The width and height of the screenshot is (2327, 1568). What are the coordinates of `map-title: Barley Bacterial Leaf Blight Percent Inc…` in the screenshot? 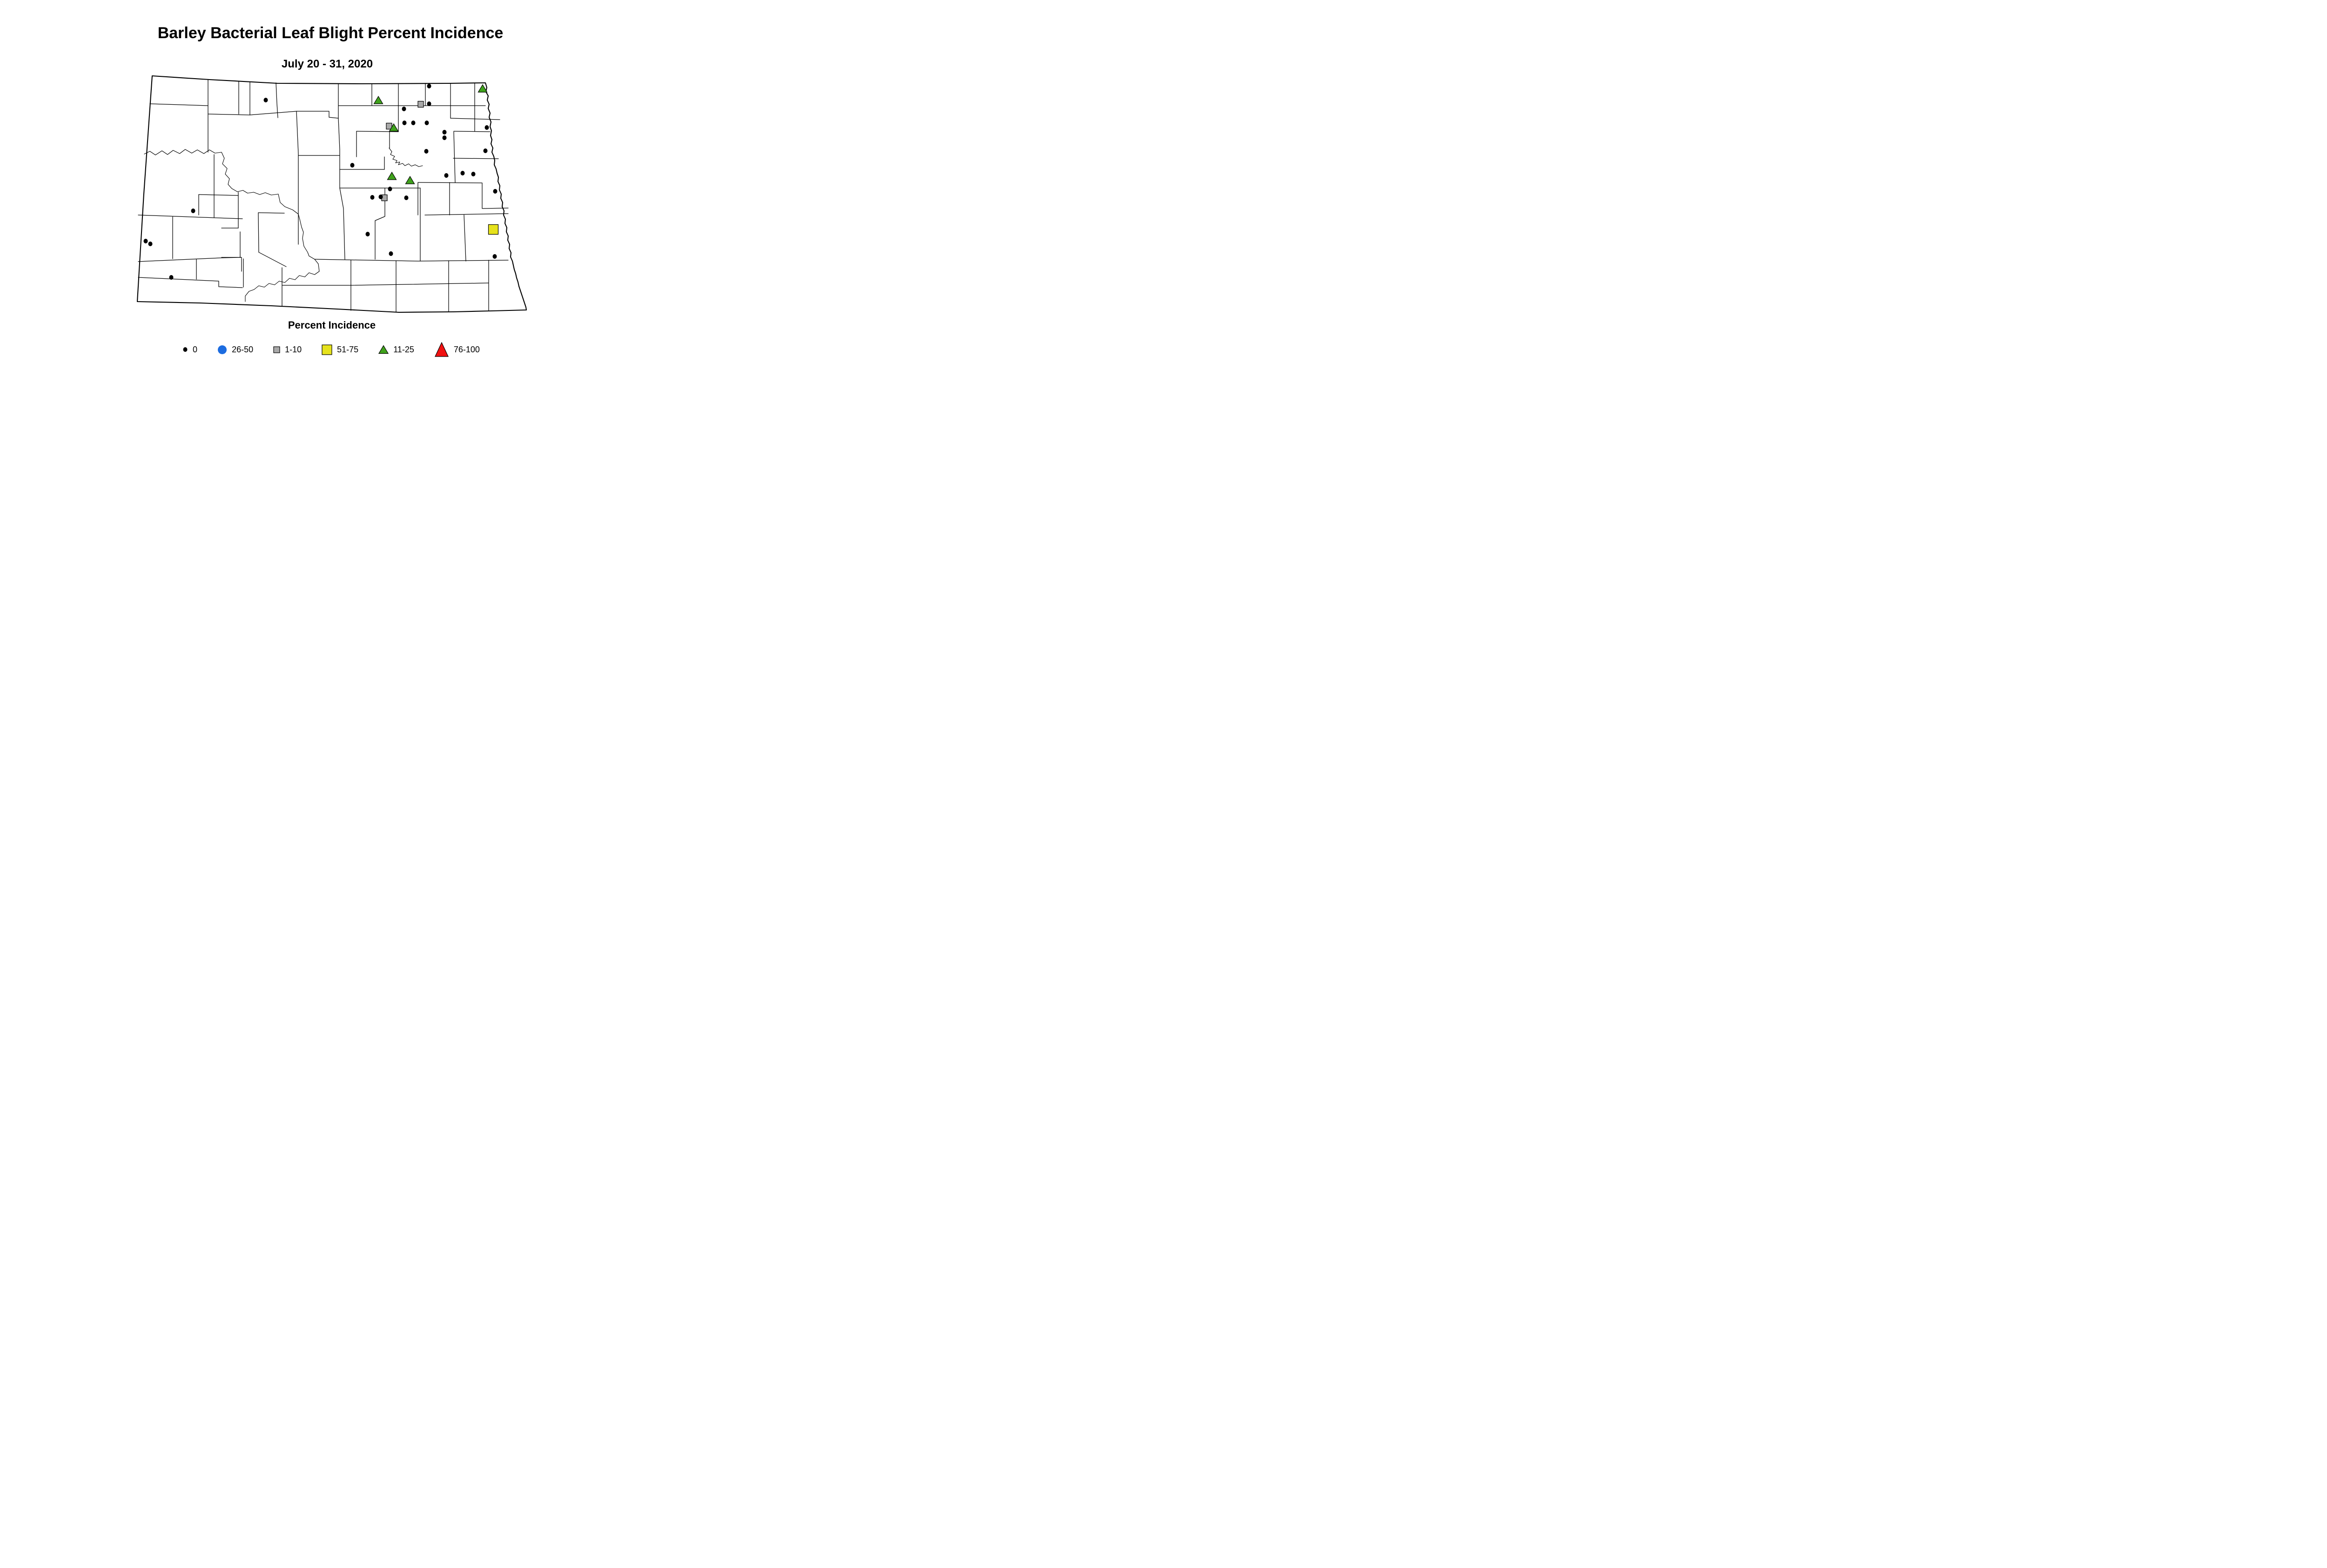 It's located at (330, 33).